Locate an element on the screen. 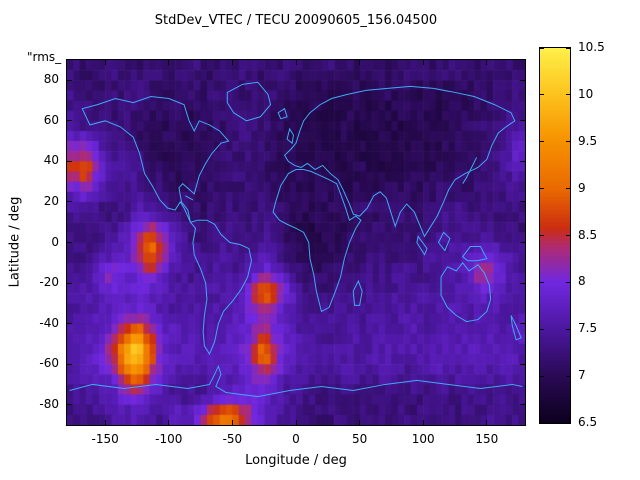 The height and width of the screenshot is (480, 640). colorbar-tick-label: 7.5 is located at coordinates (588, 328).